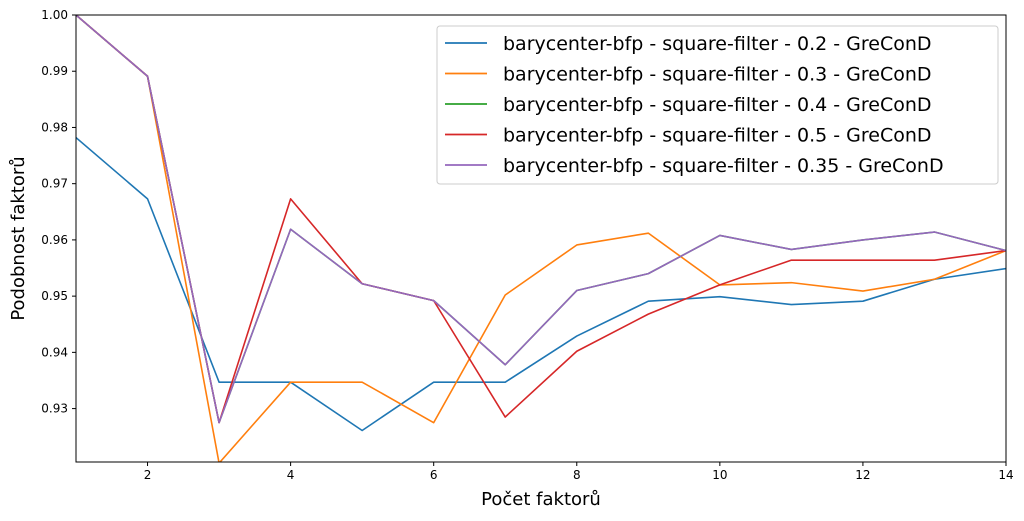 This screenshot has width=1024, height=521. I want to click on x-tick-label: 2, so click(148, 475).